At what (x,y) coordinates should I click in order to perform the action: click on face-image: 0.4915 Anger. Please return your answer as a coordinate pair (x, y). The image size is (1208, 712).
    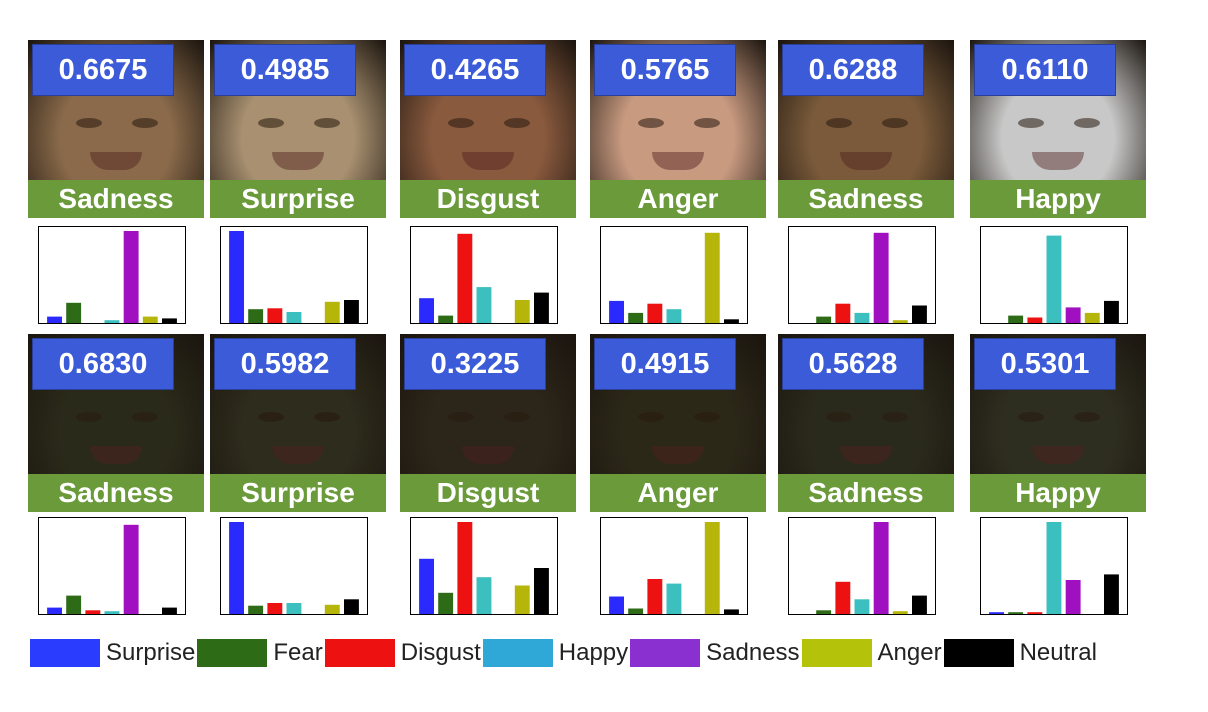
    Looking at the image, I should click on (678, 423).